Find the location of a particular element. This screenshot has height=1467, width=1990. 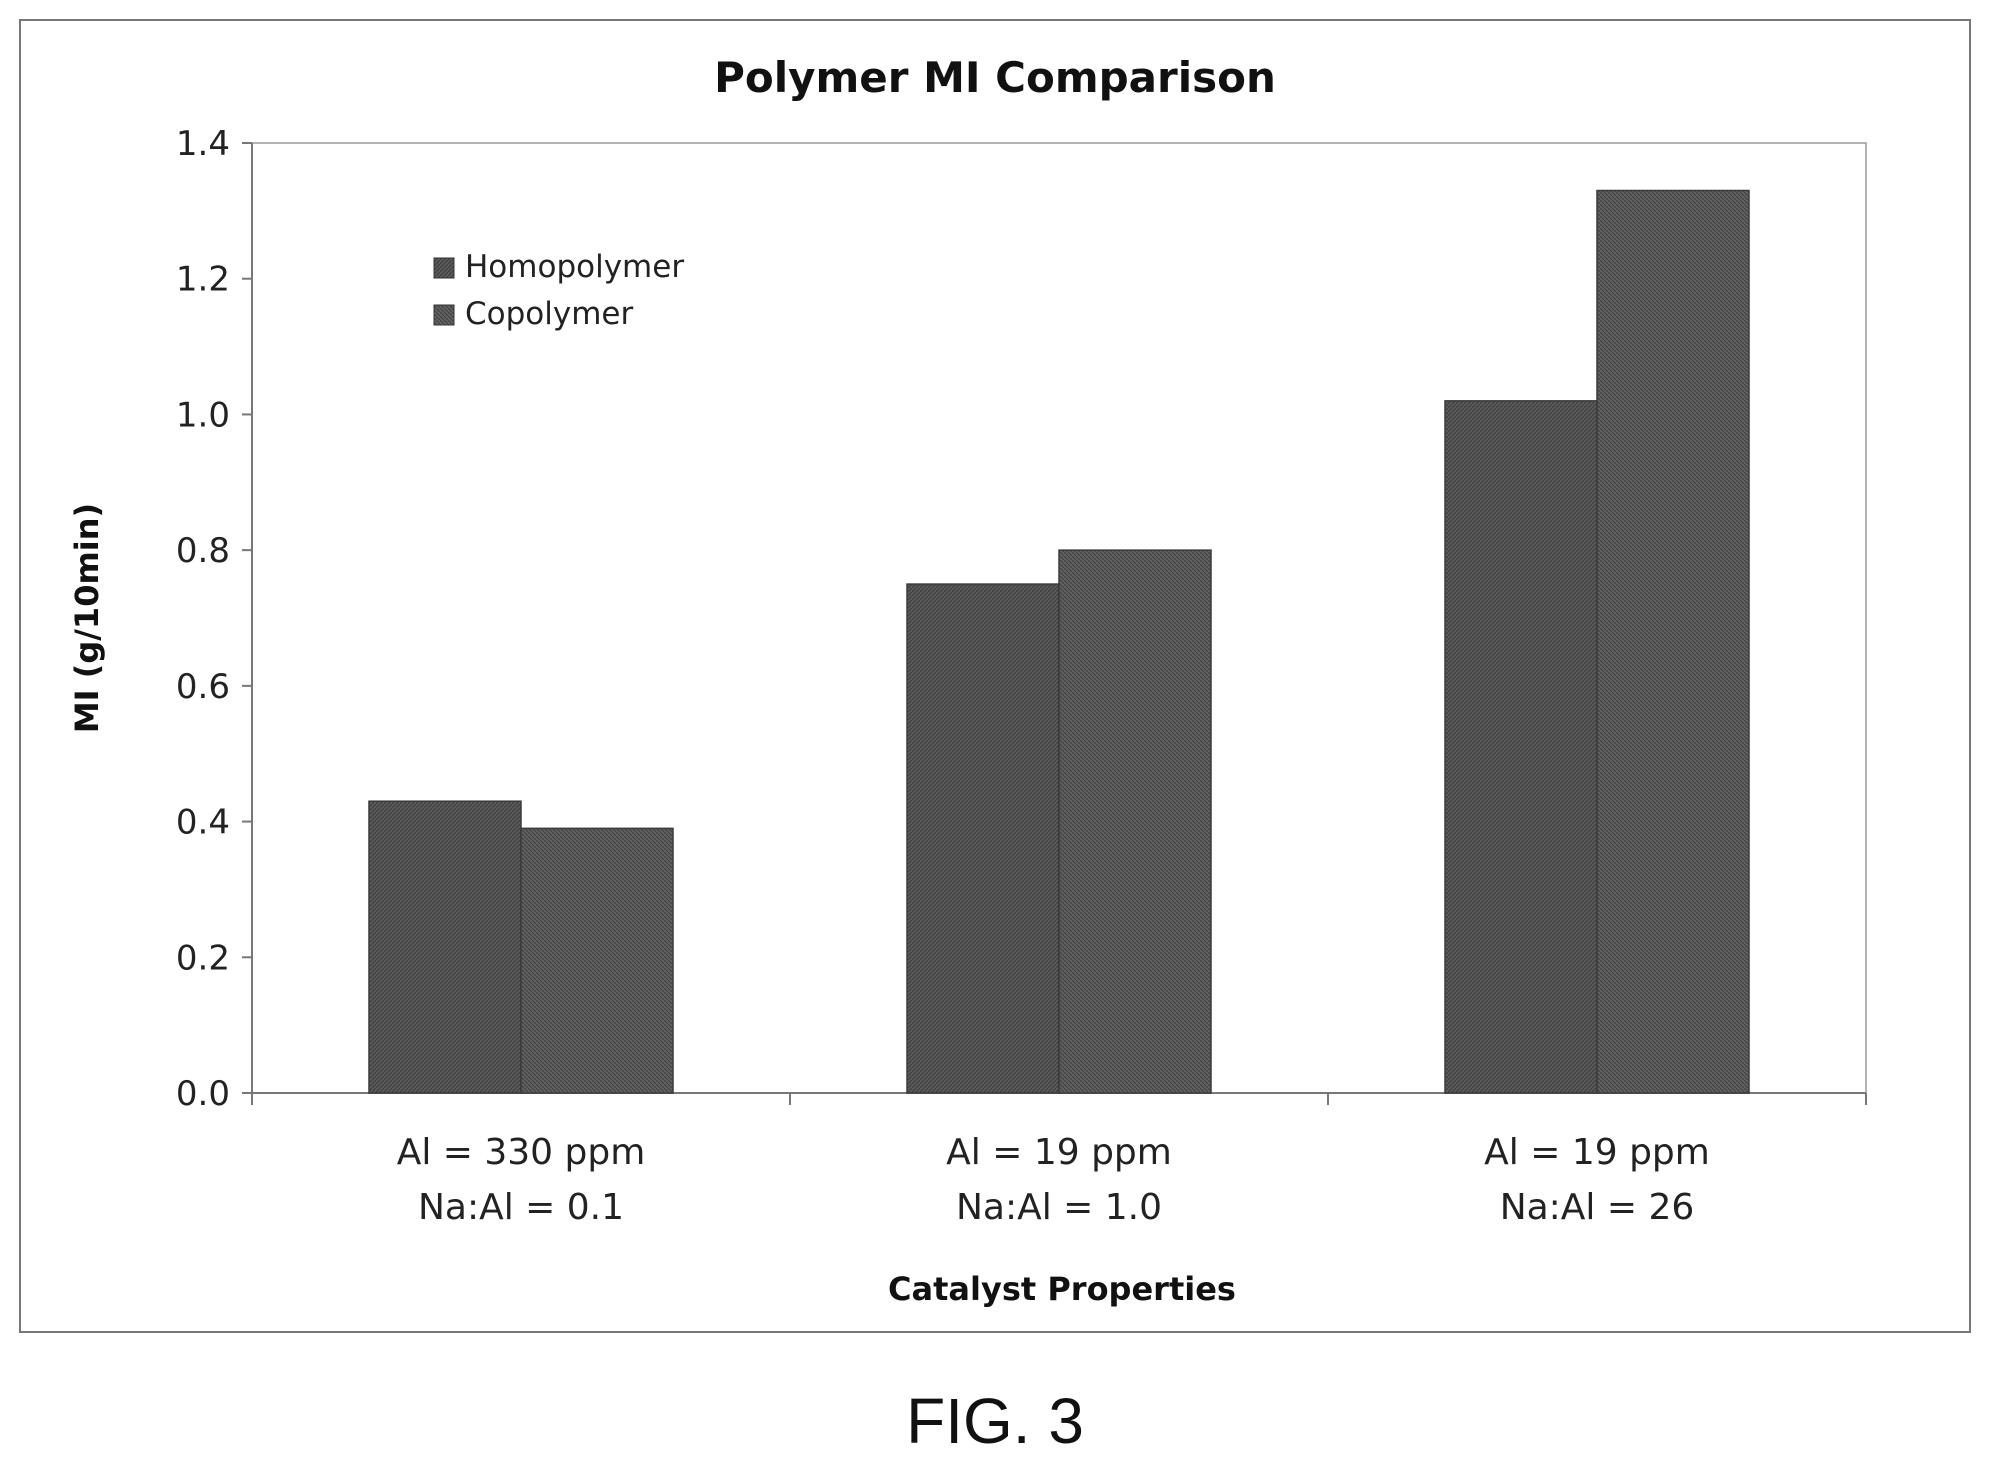

x-axis-title: Catalyst Properties is located at coordinates (1062, 1289).